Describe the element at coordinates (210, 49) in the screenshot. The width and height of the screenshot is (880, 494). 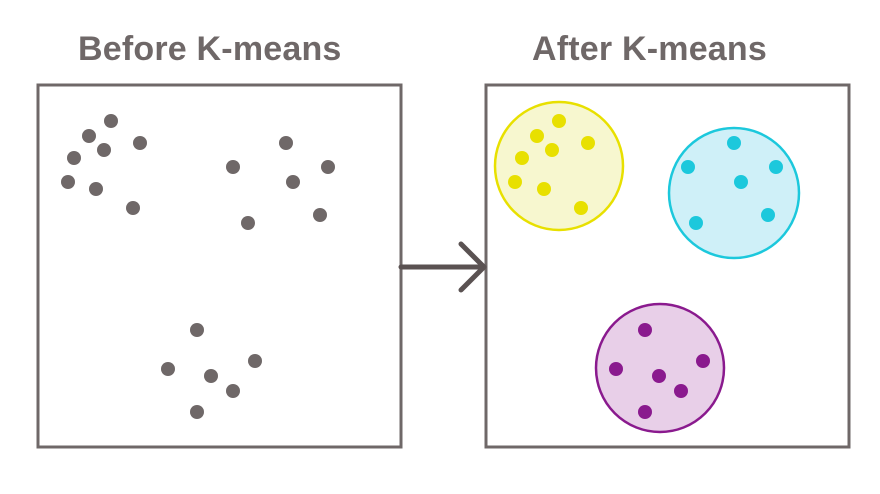
I see `before-kmeans-title: Before K-means` at that location.